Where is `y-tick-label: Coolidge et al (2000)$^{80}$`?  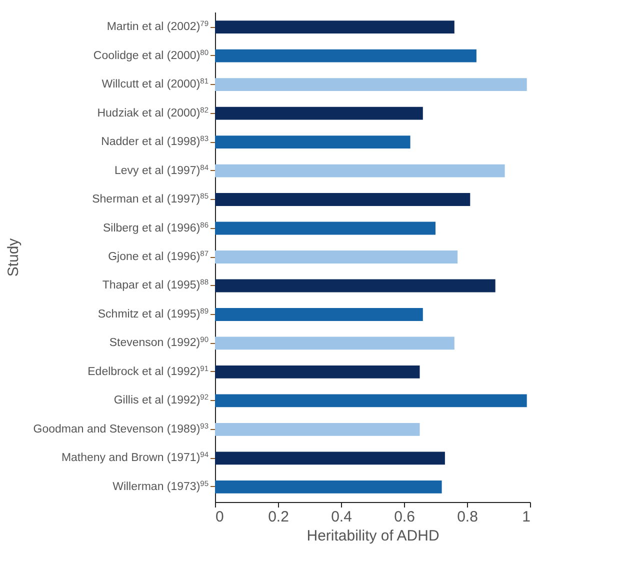 y-tick-label: Coolidge et al (2000)$^{80}$ is located at coordinates (150, 54).